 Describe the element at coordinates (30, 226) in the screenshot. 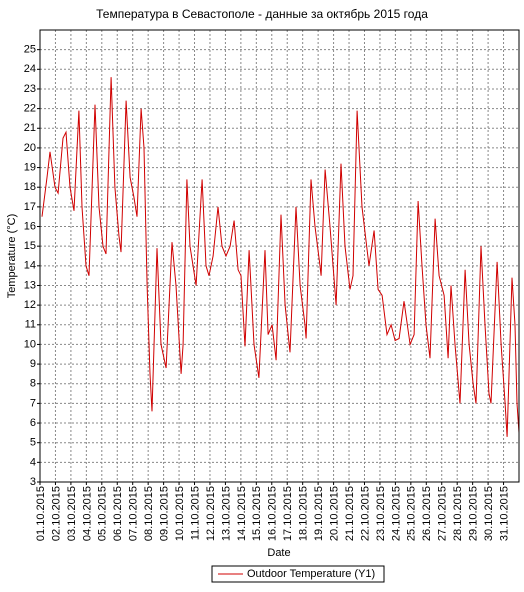

I see `y-tick-label: 16` at that location.